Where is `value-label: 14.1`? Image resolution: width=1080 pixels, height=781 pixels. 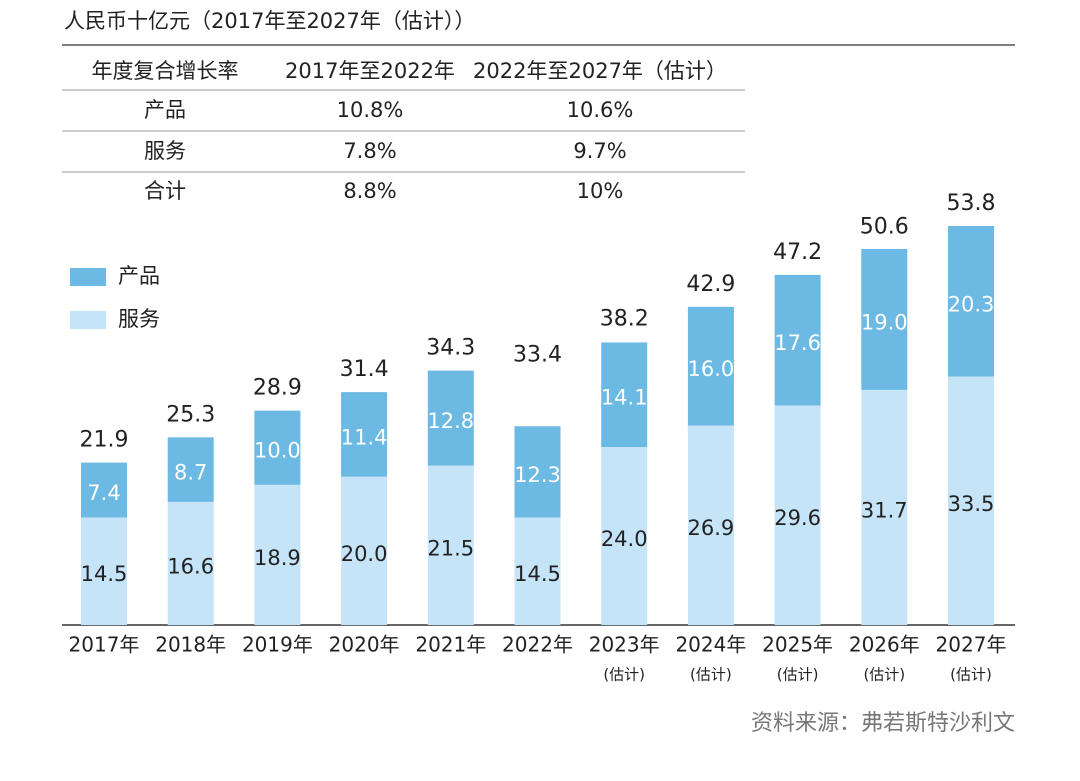
value-label: 14.1 is located at coordinates (624, 398).